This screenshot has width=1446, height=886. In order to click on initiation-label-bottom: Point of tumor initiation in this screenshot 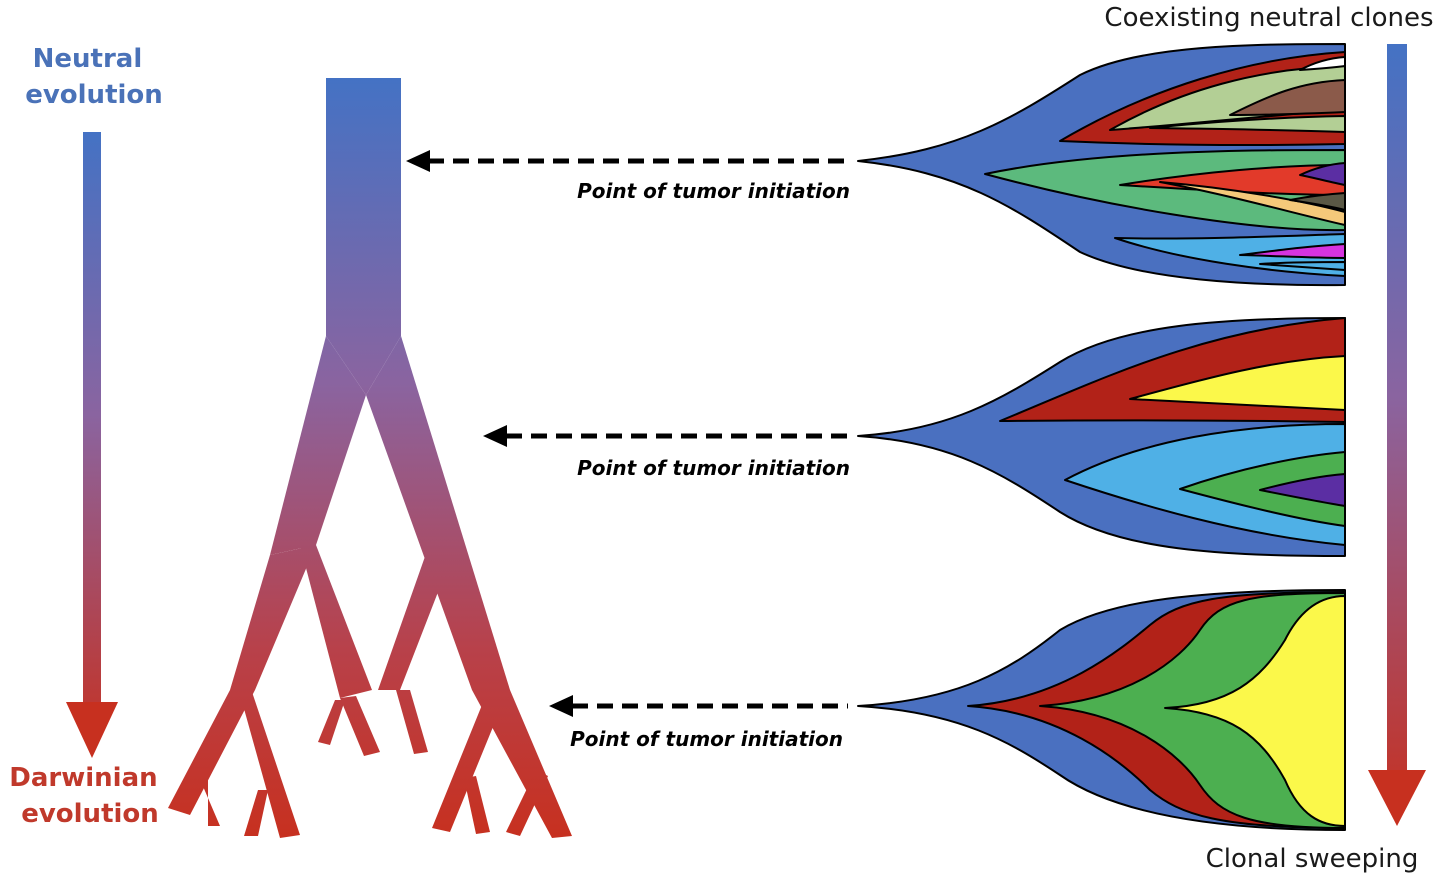, I will do `click(706, 739)`.